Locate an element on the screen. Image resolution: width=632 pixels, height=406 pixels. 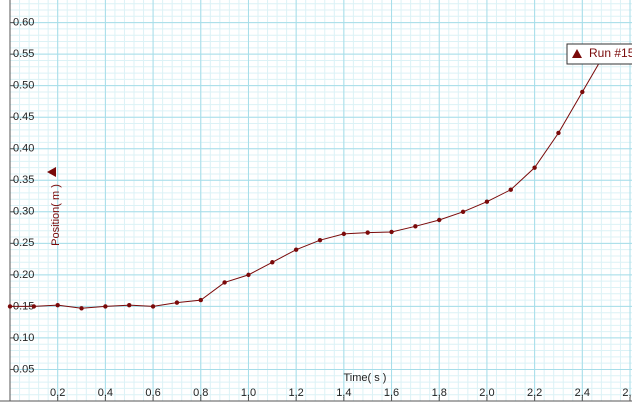
x-tick-label: 1,8 is located at coordinates (439, 393).